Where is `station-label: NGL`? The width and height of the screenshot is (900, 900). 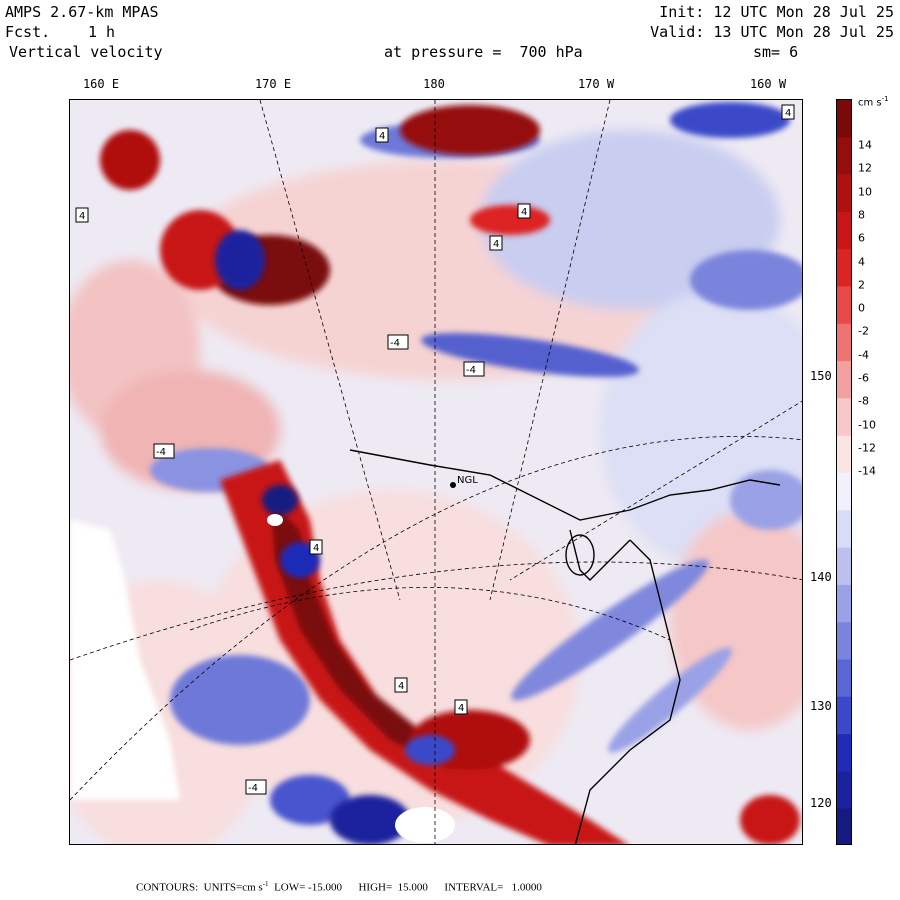
station-label: NGL is located at coordinates (467, 480).